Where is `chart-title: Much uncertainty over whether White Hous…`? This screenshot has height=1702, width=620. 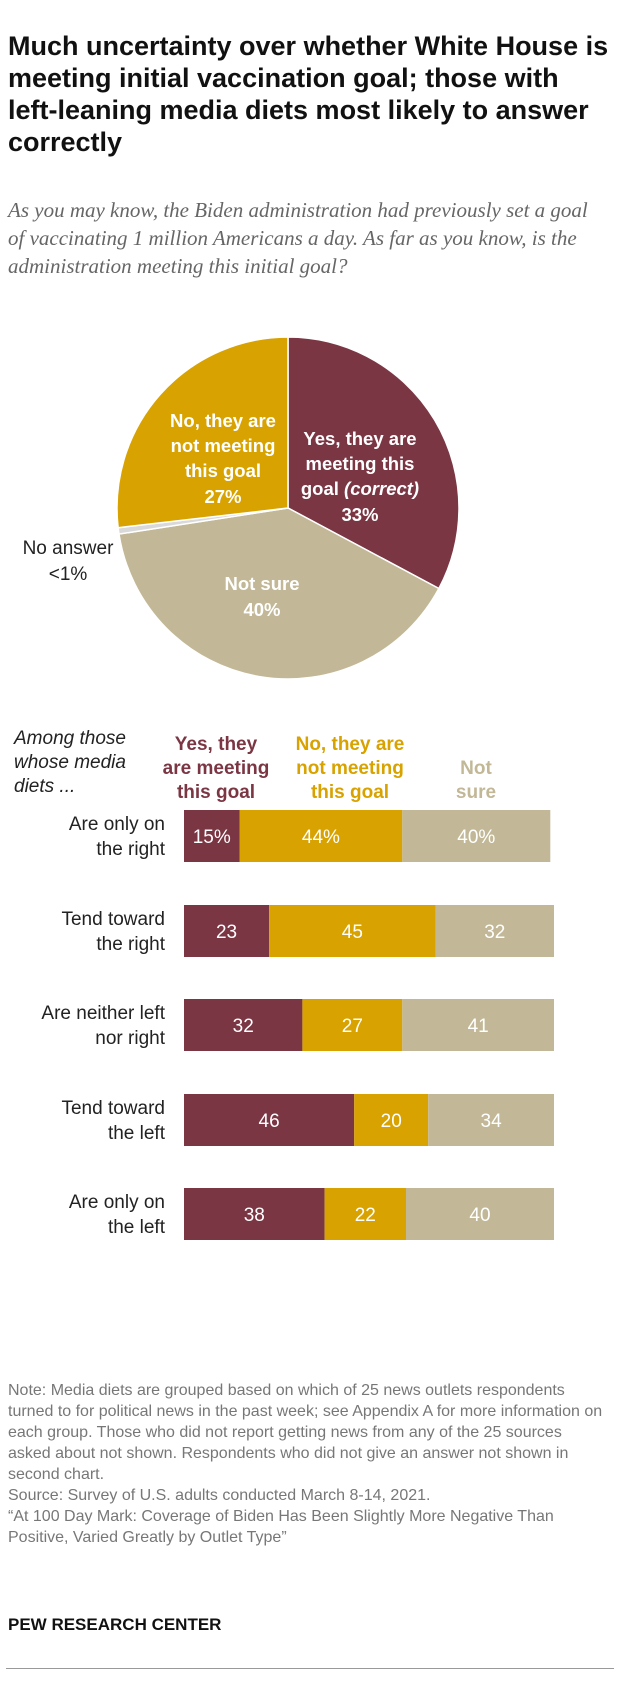
chart-title: Much uncertainty over whether White Hous… is located at coordinates (308, 94).